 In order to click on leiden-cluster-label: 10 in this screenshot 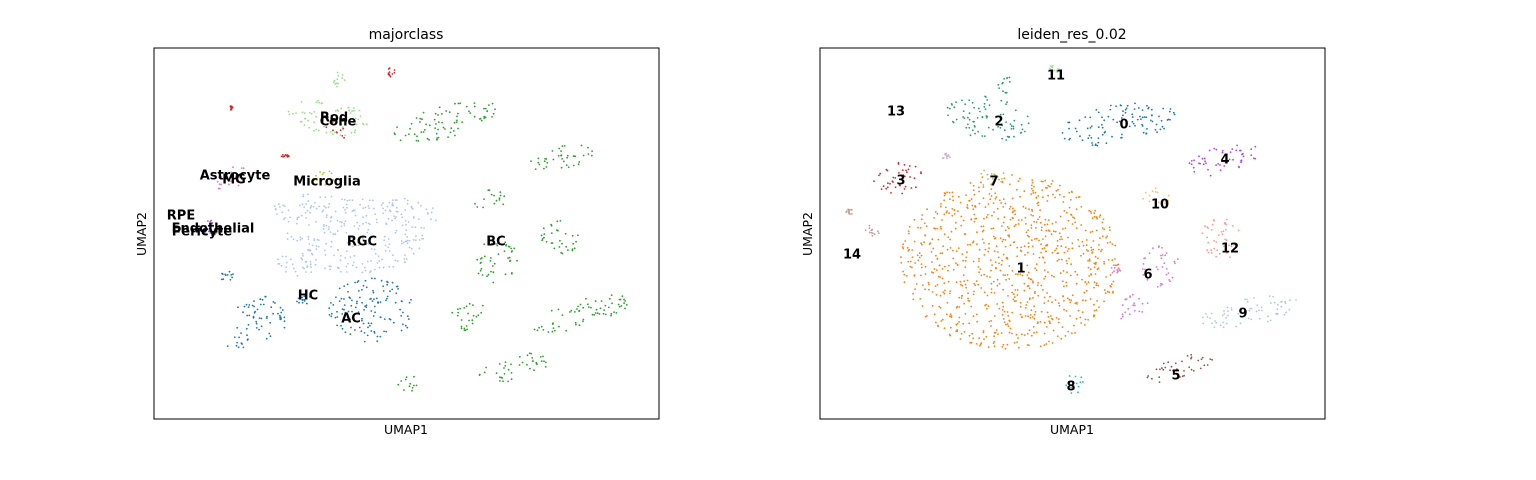, I will do `click(1160, 205)`.